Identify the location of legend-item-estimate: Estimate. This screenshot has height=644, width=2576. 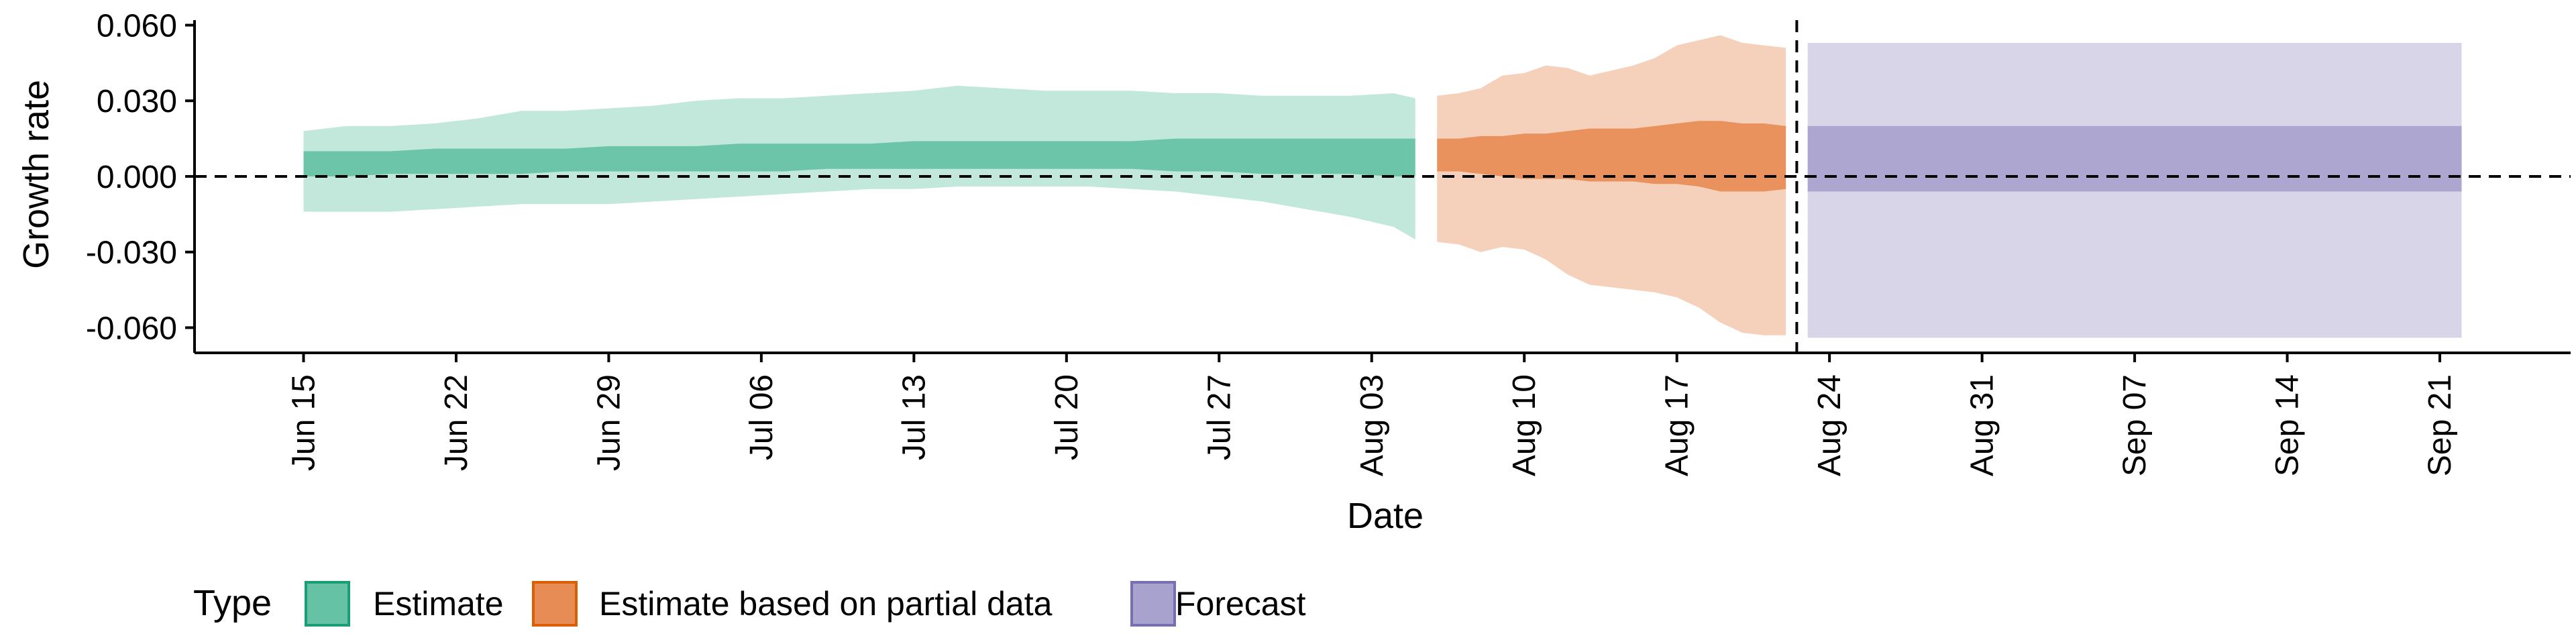
(404, 604).